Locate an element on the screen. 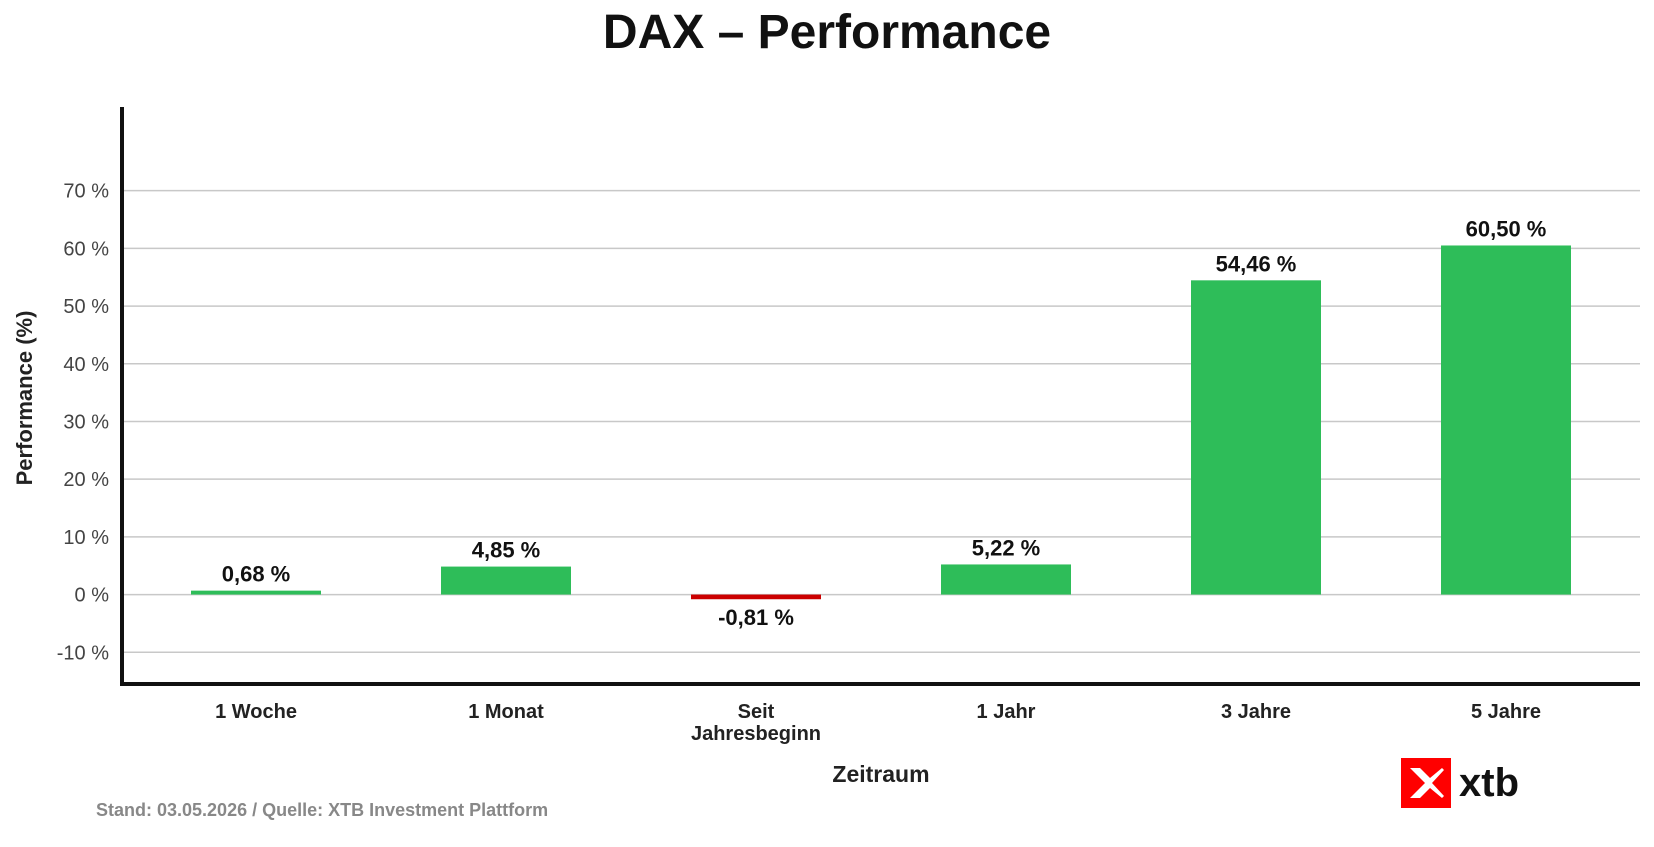 Image resolution: width=1654 pixels, height=847 pixels. data-label: 4,85 % is located at coordinates (506, 550).